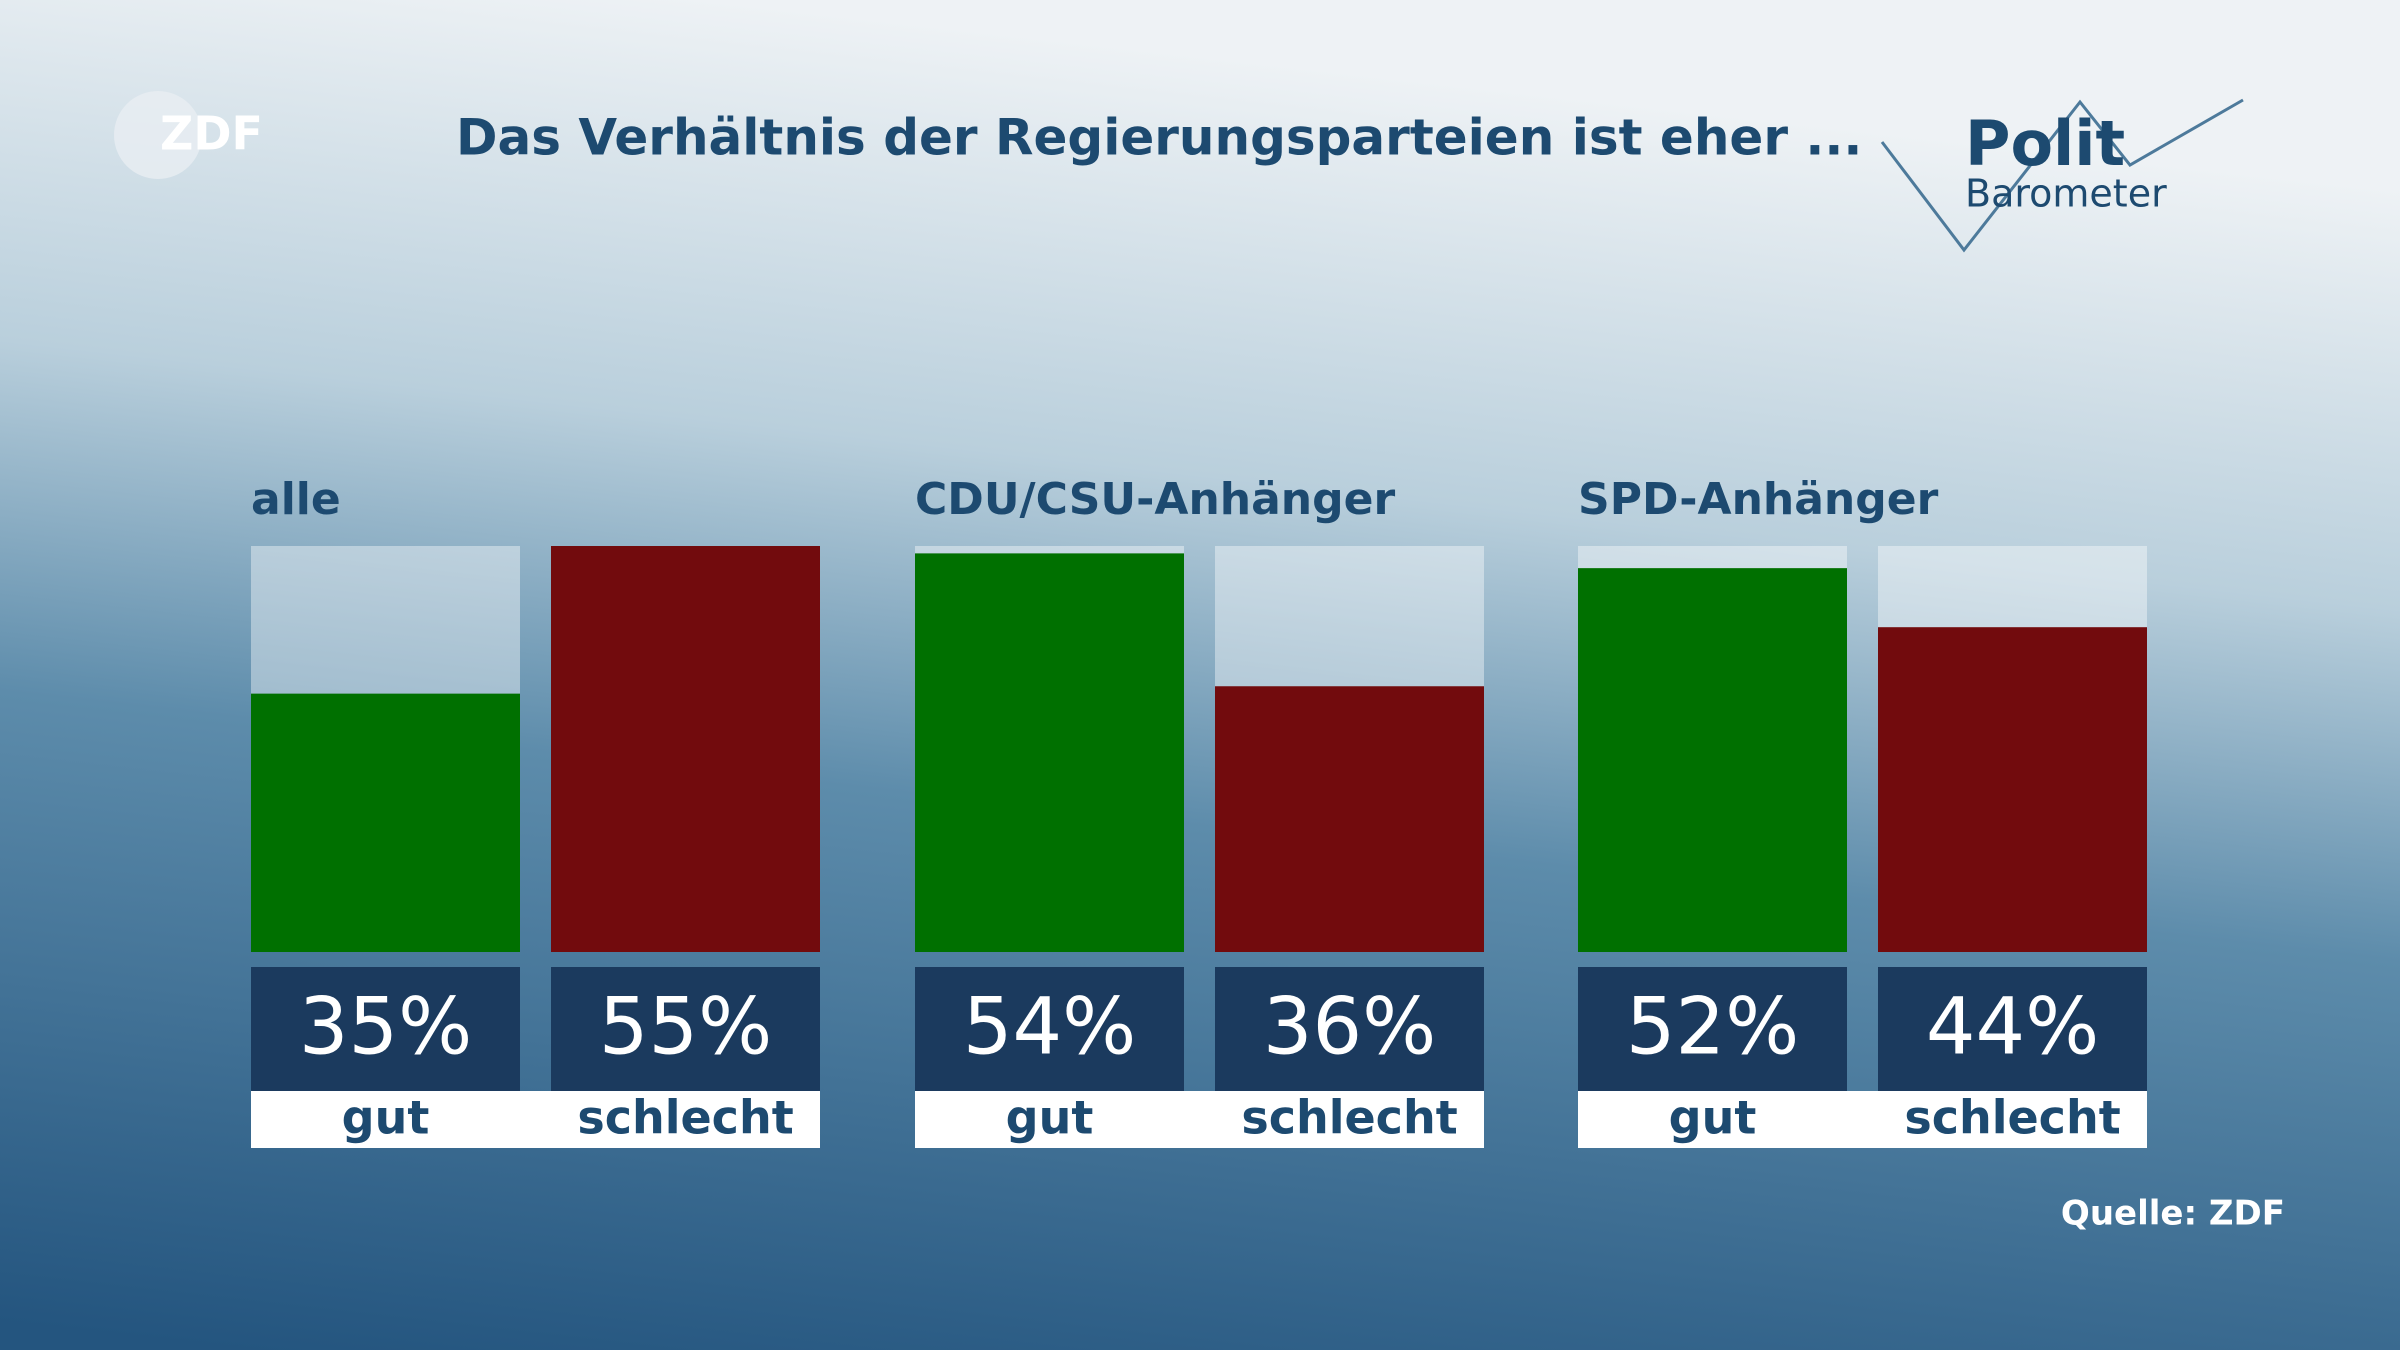 The width and height of the screenshot is (2400, 1350). I want to click on value-label: 55%, so click(685, 1027).